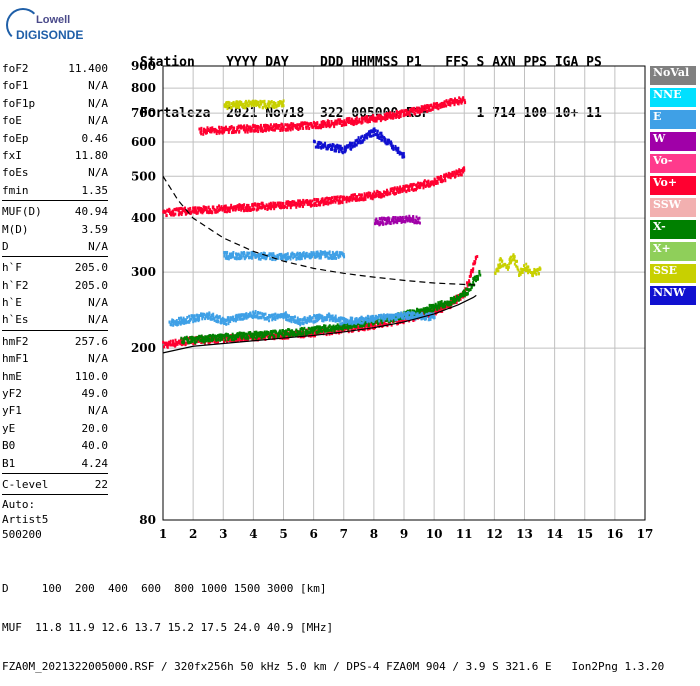 This screenshot has height=686, width=700. I want to click on param-value: N/A, so click(98, 303).